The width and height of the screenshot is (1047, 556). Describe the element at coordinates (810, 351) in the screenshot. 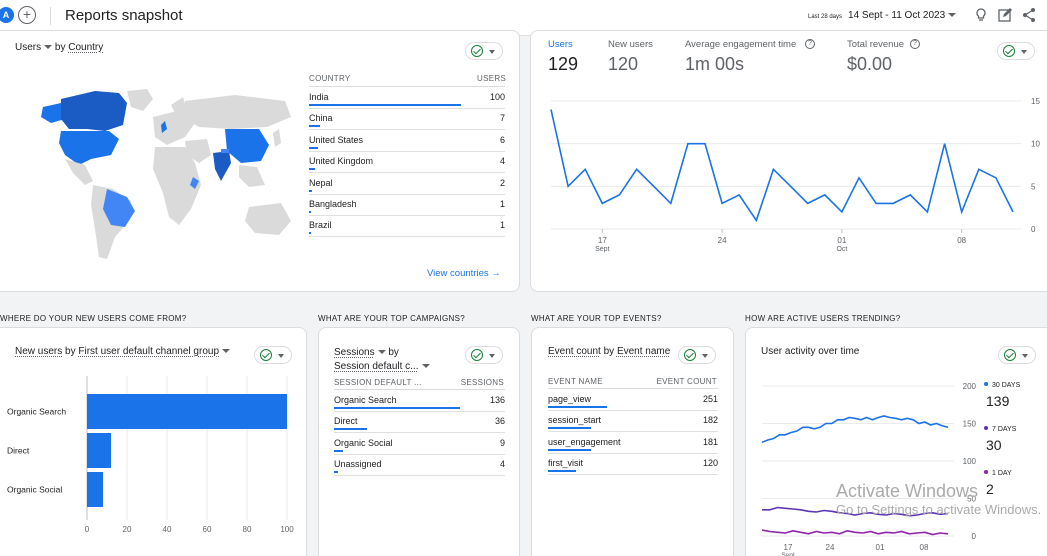

I see `activity-card-title: User activity over time` at that location.